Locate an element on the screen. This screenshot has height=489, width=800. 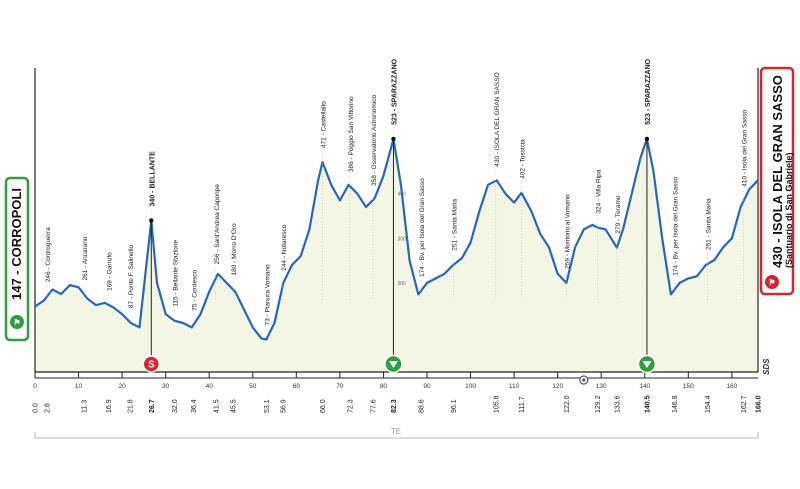
km-label: 82.3 is located at coordinates (394, 406).